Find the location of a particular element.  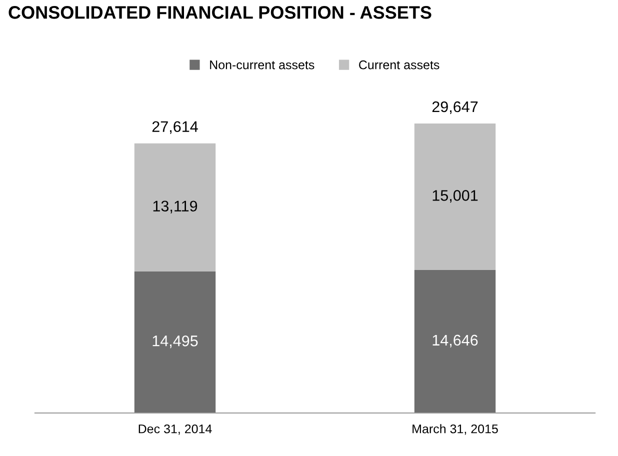

total-label: 29,647 is located at coordinates (455, 107).